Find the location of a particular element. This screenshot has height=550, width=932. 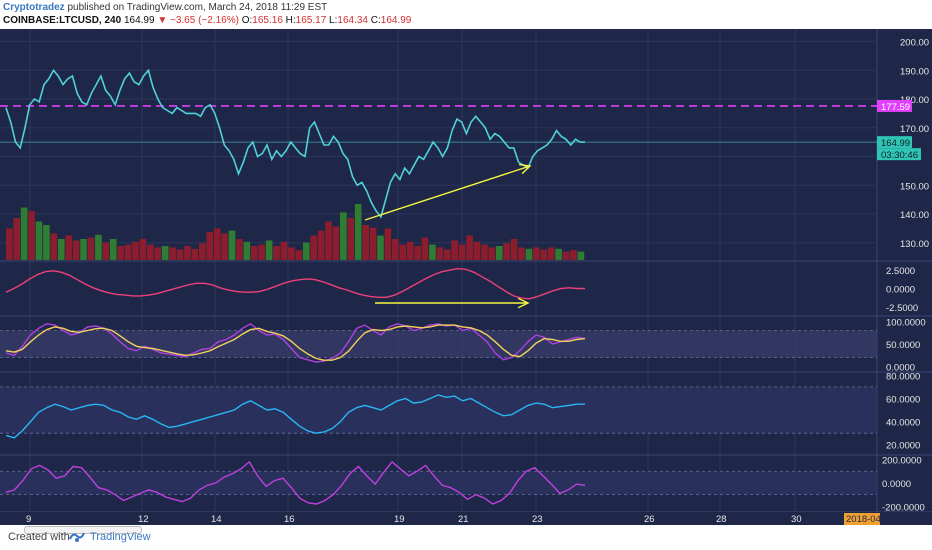

resistance-badge-label: 177.59 is located at coordinates (895, 107).